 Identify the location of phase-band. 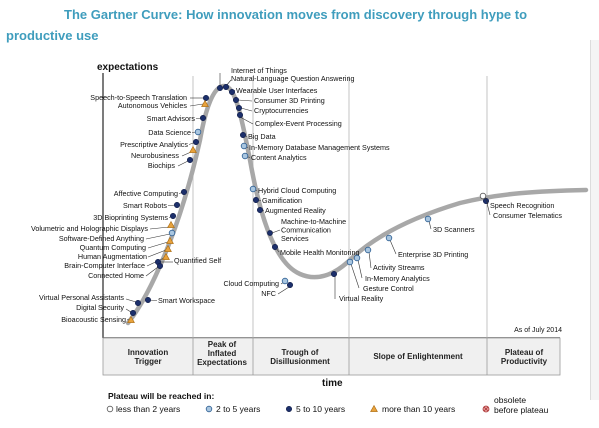
(331, 356).